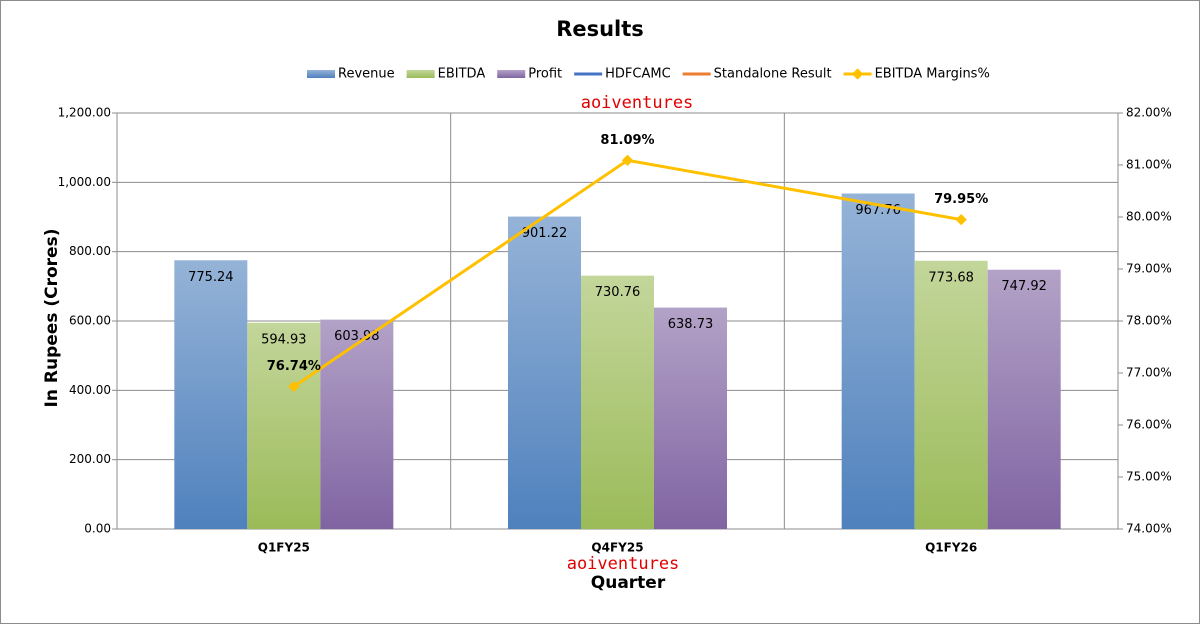 The image size is (1200, 624). I want to click on data-label: 730.76, so click(618, 292).